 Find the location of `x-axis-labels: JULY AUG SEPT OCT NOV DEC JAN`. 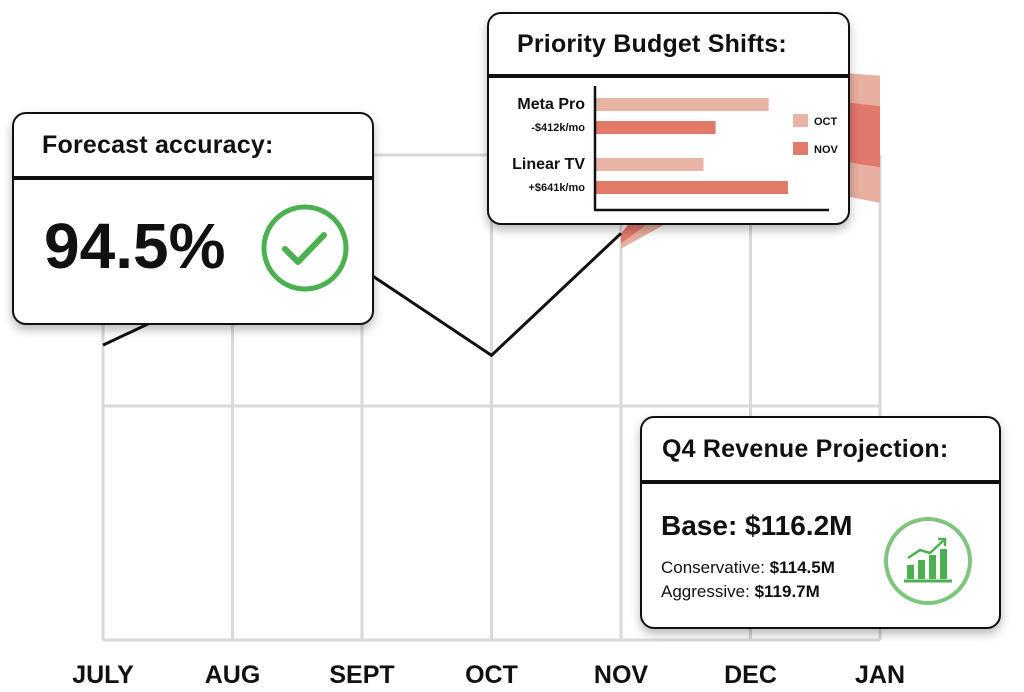

x-axis-labels: JULY AUG SEPT OCT NOV DEC JAN is located at coordinates (488, 675).